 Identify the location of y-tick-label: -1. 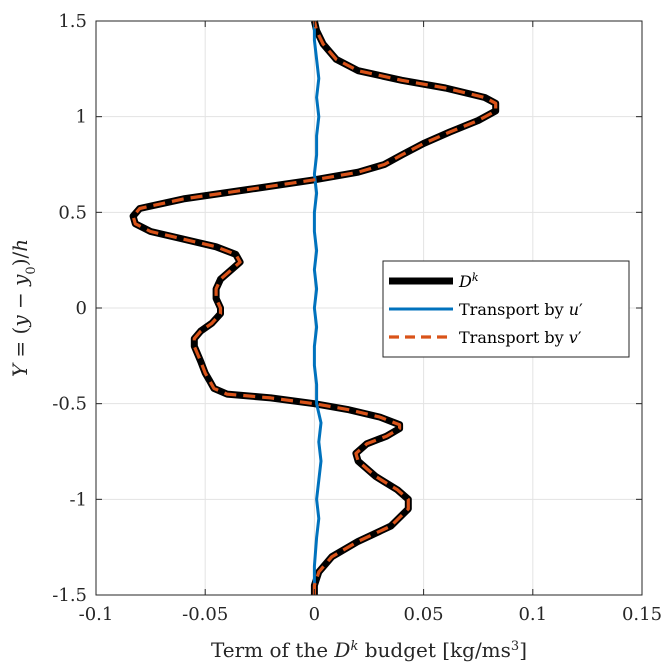
(78, 499).